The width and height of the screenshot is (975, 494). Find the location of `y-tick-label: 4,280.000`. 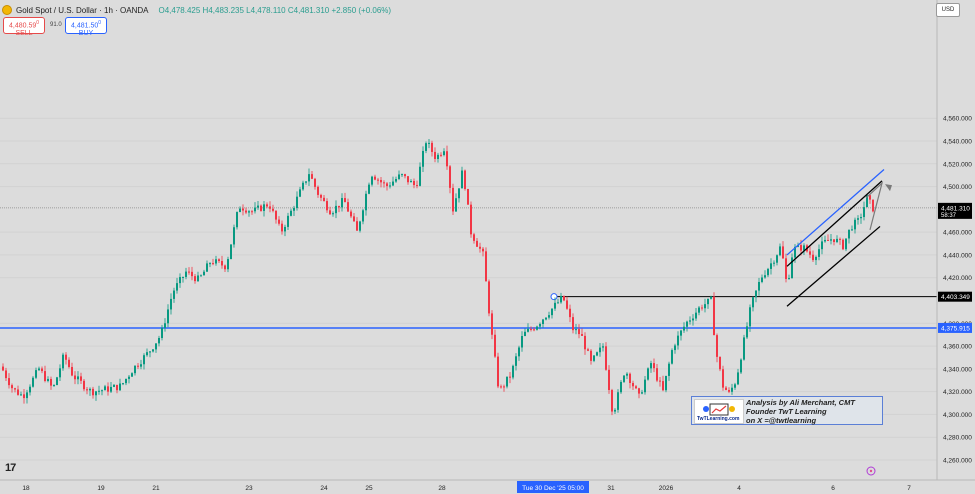

y-tick-label: 4,280.000 is located at coordinates (957, 438).